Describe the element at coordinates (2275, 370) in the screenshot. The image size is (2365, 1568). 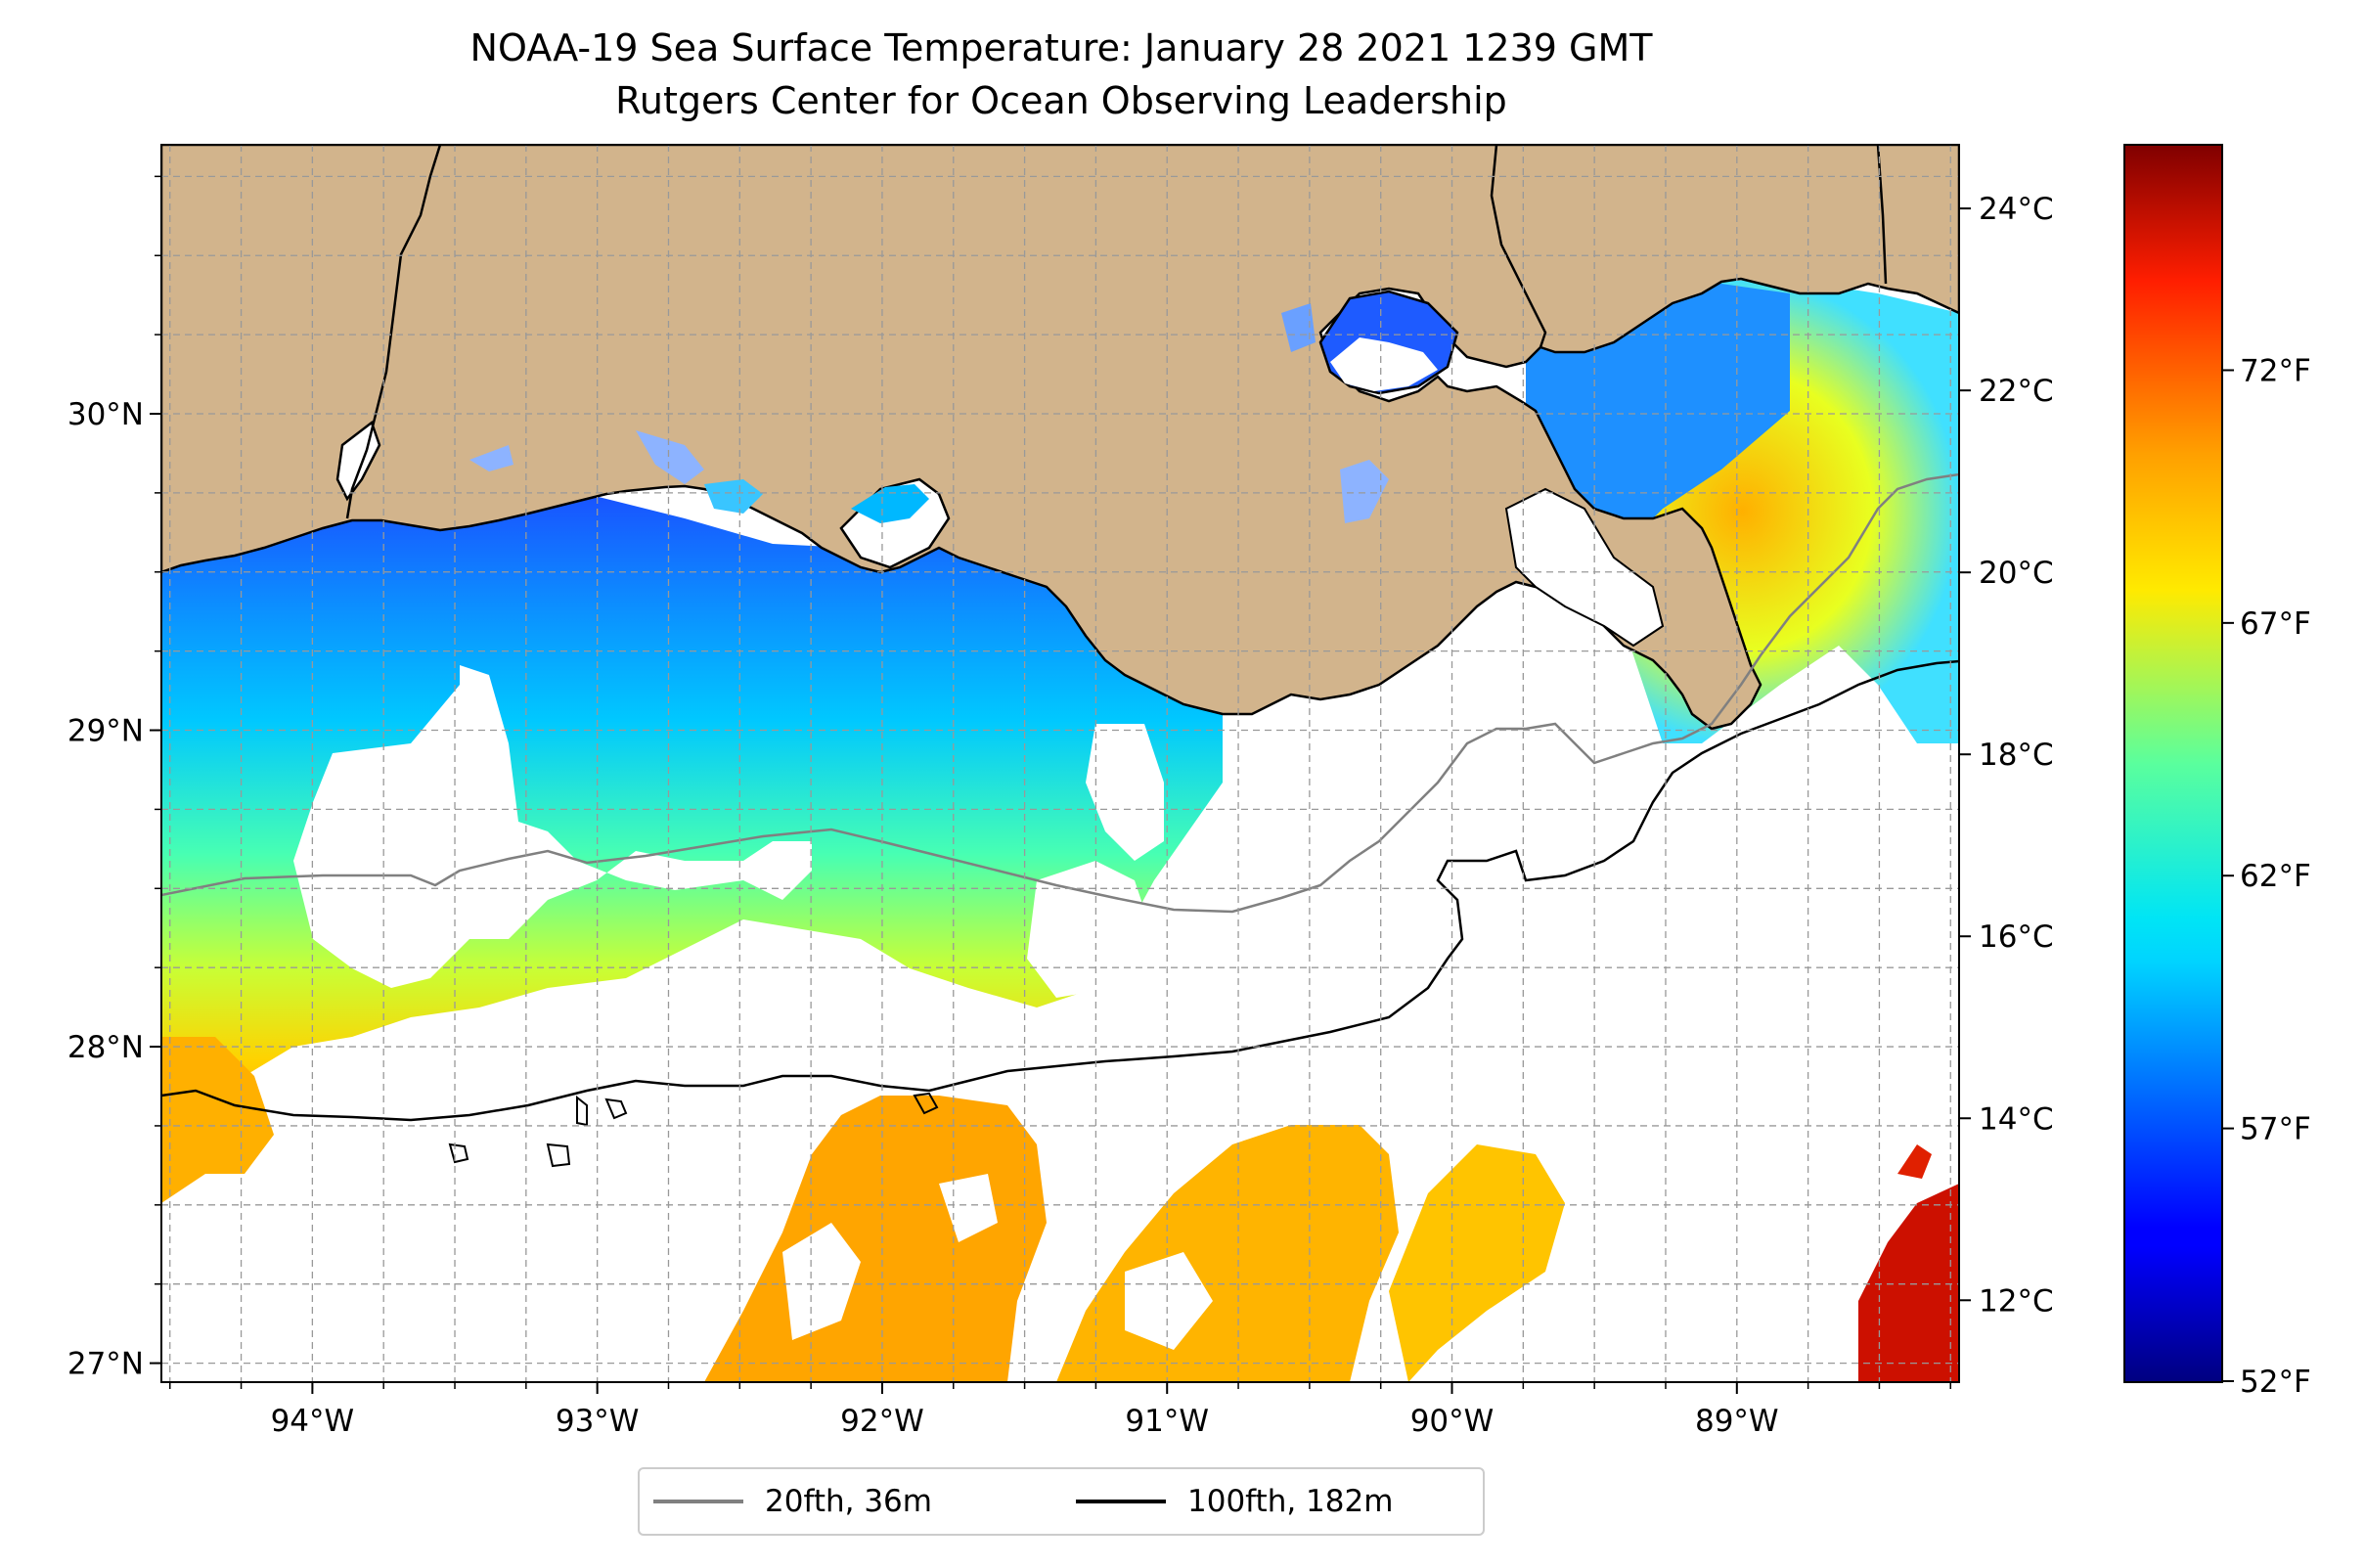
I see `fahrenheit-tick-label: 72°F` at that location.